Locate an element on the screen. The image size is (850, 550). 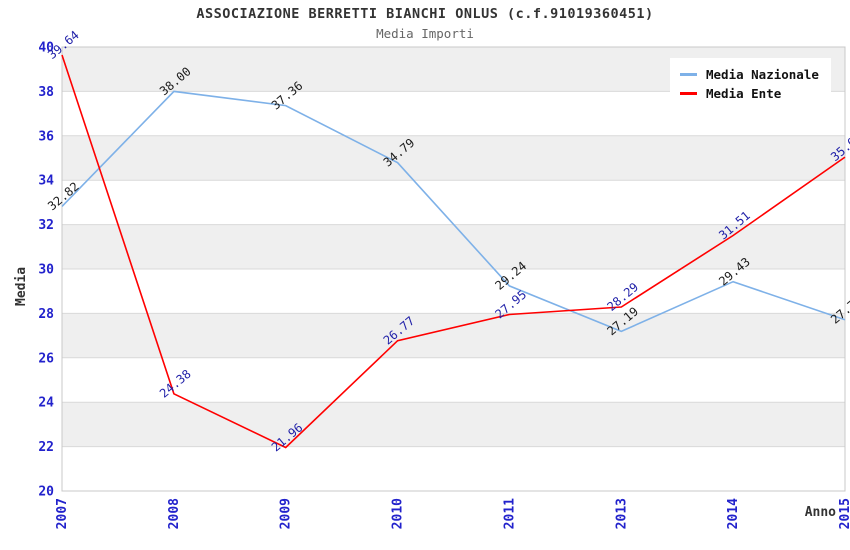
legend-swatch-media-ente is located at coordinates (688, 93).